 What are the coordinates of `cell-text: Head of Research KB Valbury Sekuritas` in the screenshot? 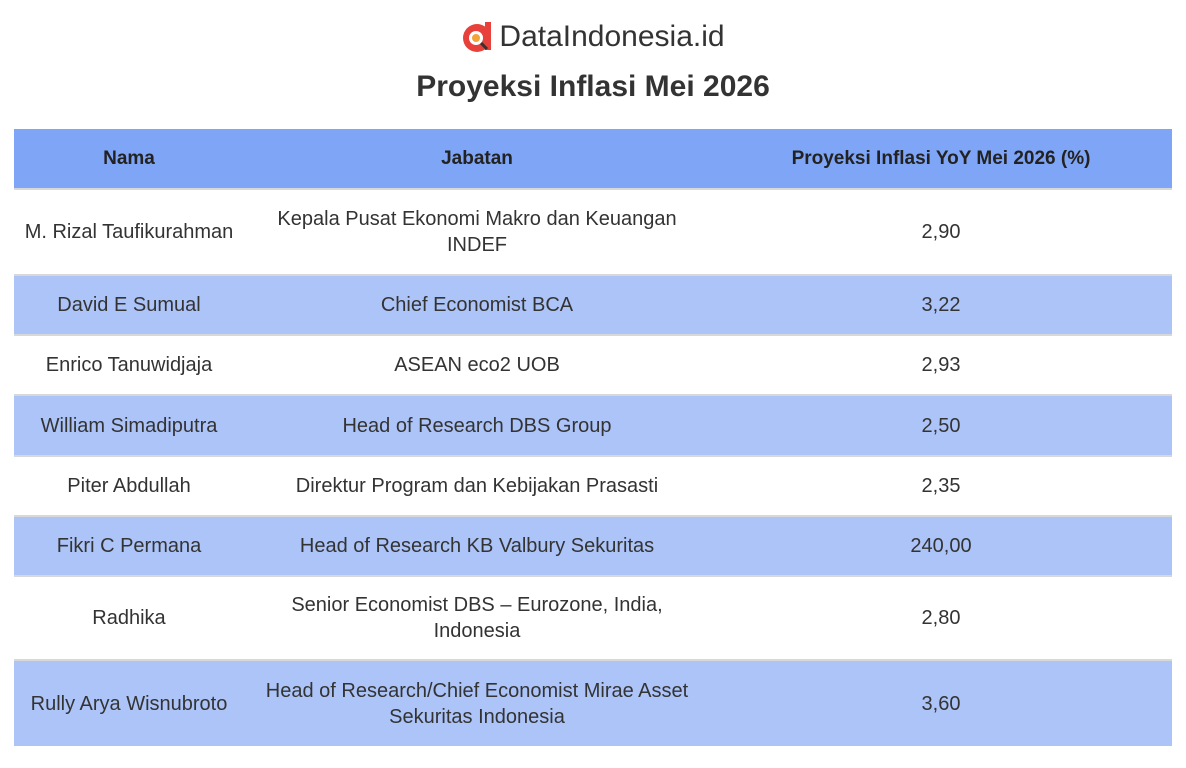 It's located at (477, 546).